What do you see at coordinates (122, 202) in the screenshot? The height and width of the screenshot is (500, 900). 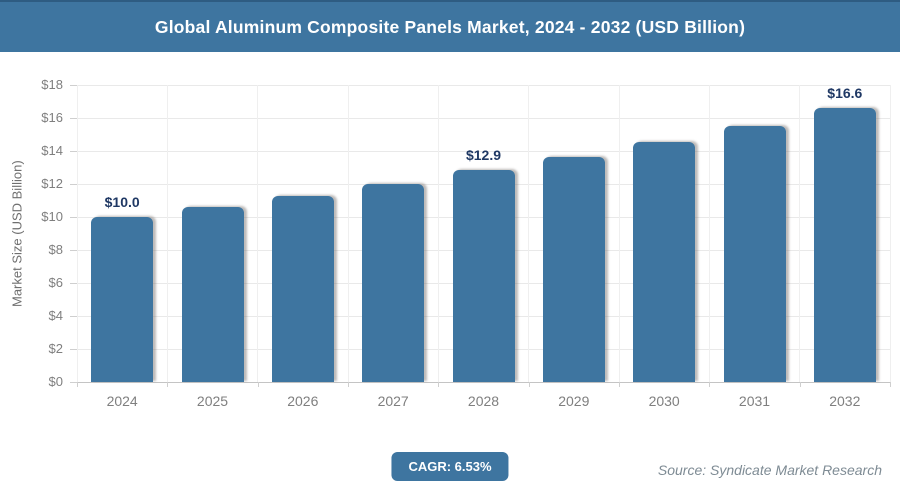 I see `bar-value-label: $10.0` at bounding box center [122, 202].